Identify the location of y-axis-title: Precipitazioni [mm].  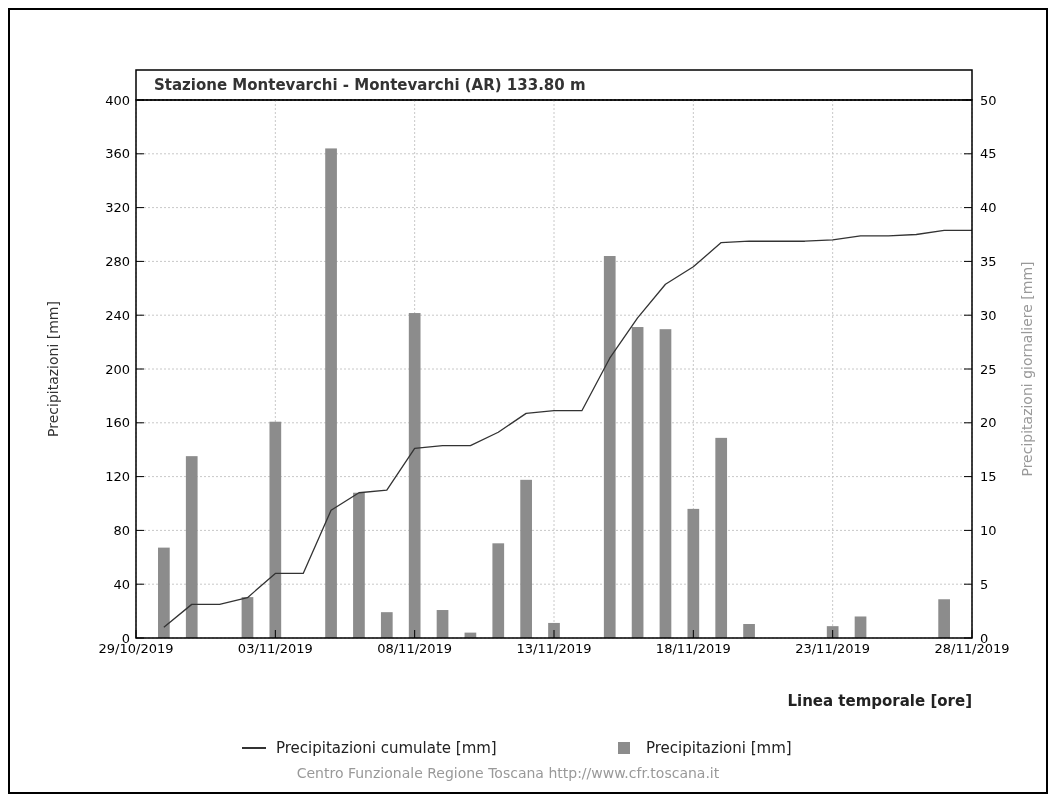
(53, 369).